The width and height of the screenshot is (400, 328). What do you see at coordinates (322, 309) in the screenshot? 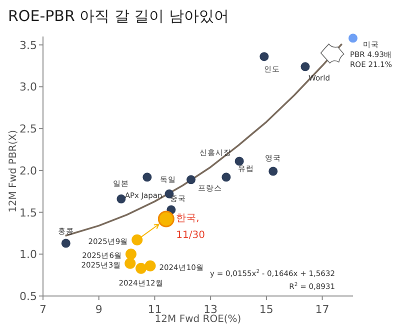
I see `x-tick-label: 17` at bounding box center [322, 309].